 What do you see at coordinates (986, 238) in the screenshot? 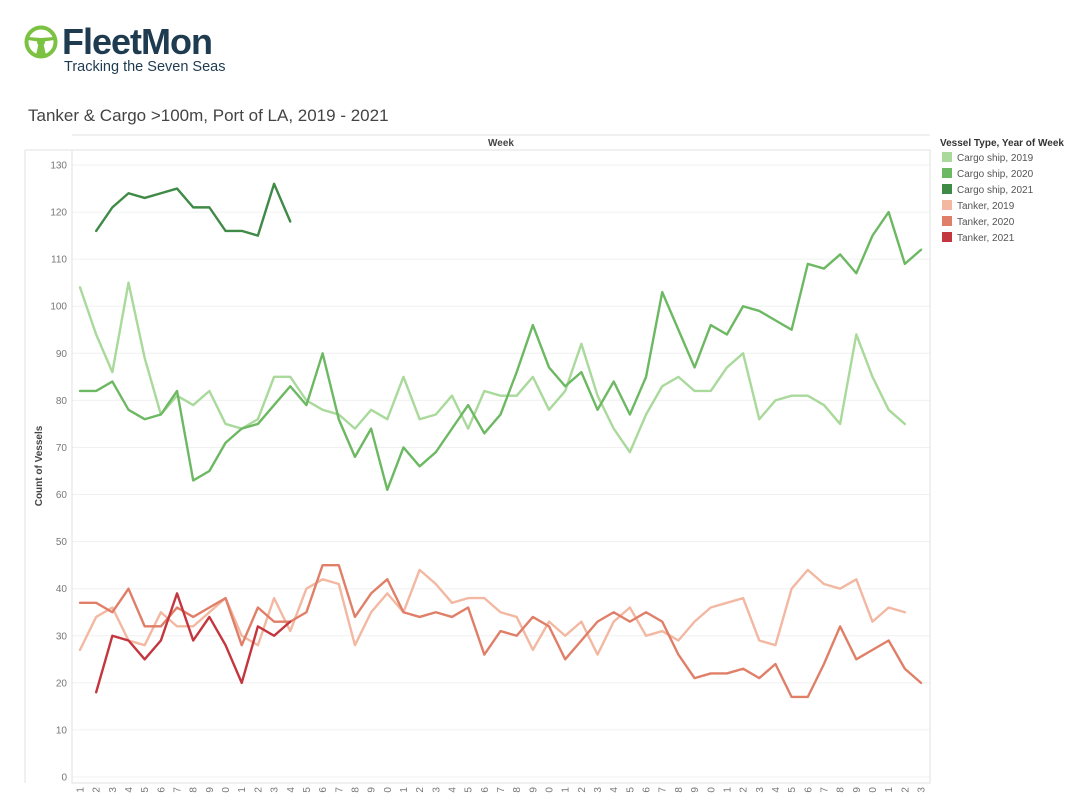
I see `legend-label-tanker-2021: Tanker, 2021` at bounding box center [986, 238].